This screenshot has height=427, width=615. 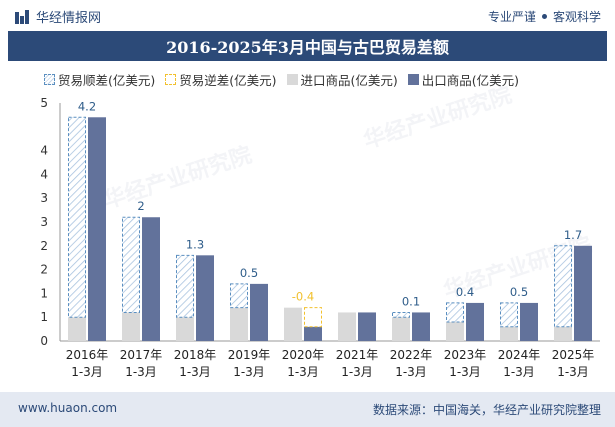 What do you see at coordinates (576, 17) in the screenshot?
I see `tagline-right: 客观科学` at bounding box center [576, 17].